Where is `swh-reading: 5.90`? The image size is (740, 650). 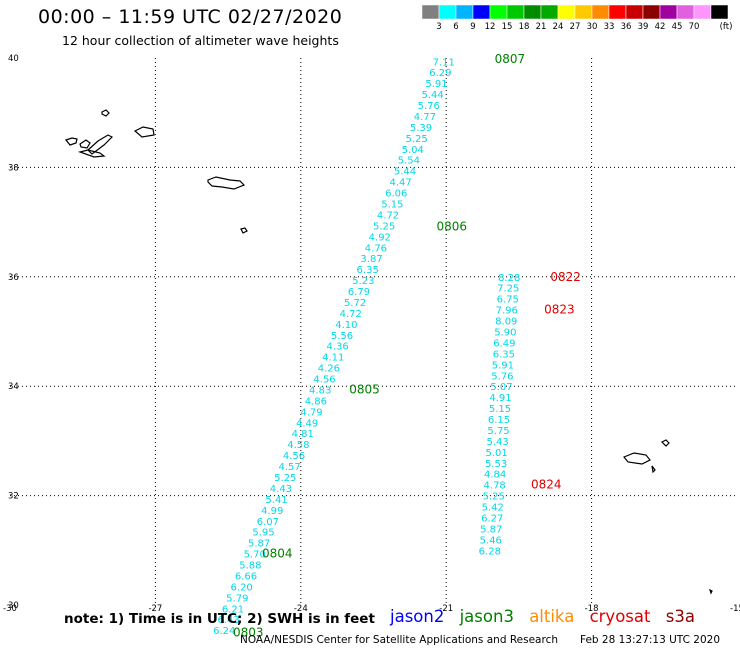
swh-reading: 5.90 is located at coordinates (505, 333).